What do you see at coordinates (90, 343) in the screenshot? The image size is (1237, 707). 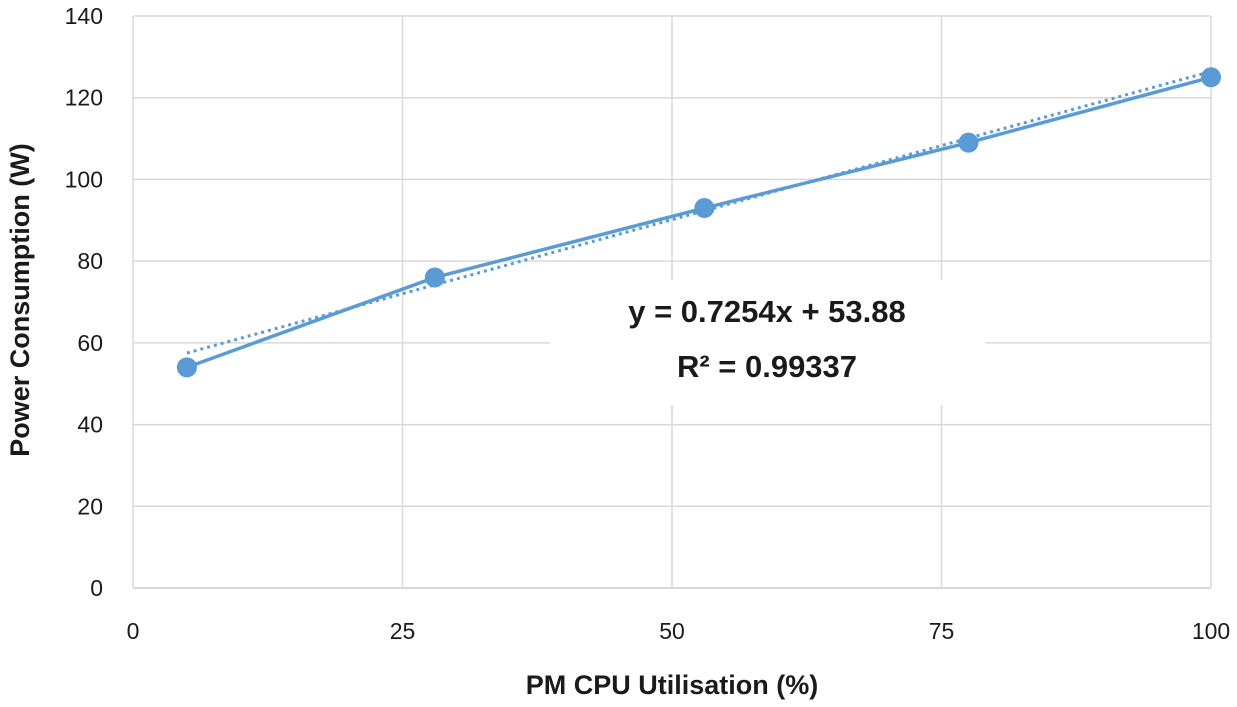 I see `y-tick-label: 60` at bounding box center [90, 343].